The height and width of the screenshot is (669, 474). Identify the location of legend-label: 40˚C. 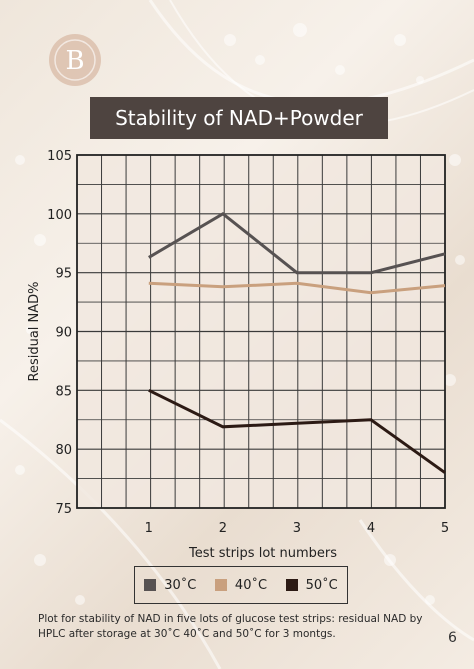
(251, 585).